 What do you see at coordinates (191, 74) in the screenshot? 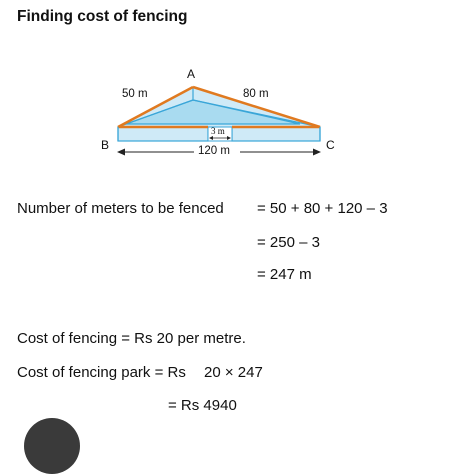
I see `vertex-a-label: A` at bounding box center [191, 74].